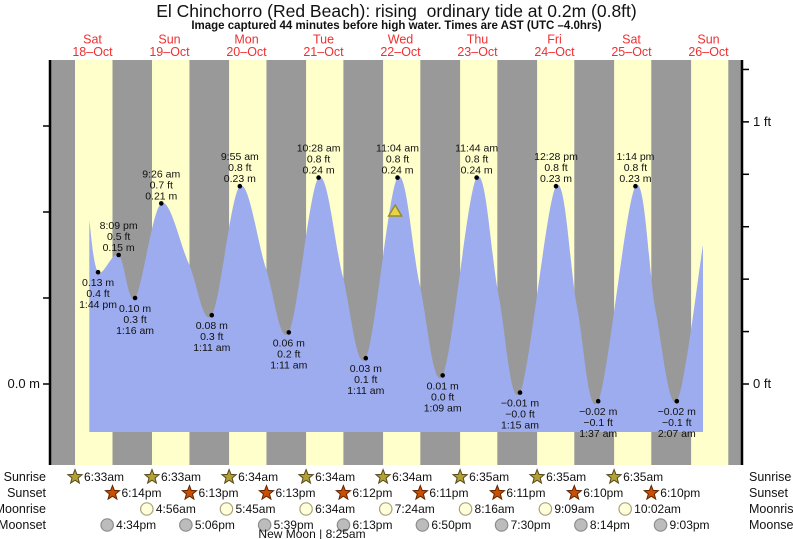 The height and width of the screenshot is (539, 793). What do you see at coordinates (288, 354) in the screenshot?
I see `low-tide-annotation: 0.2 ft` at bounding box center [288, 354].